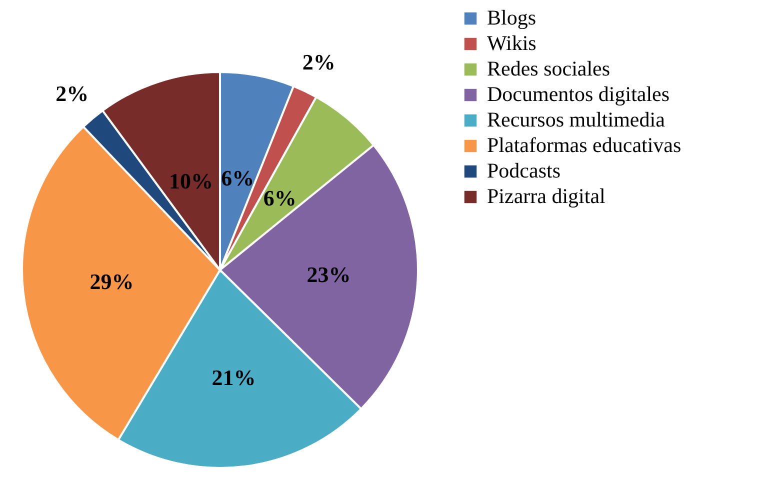 The image size is (769, 493). What do you see at coordinates (328, 275) in the screenshot?
I see `data-label: 23%` at bounding box center [328, 275].